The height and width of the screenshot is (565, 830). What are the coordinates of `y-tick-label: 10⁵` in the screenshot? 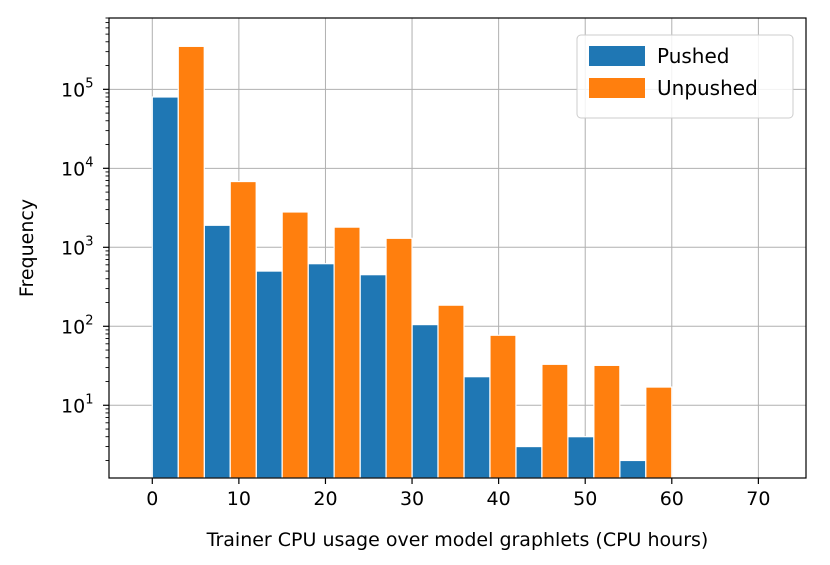 It's located at (77, 88).